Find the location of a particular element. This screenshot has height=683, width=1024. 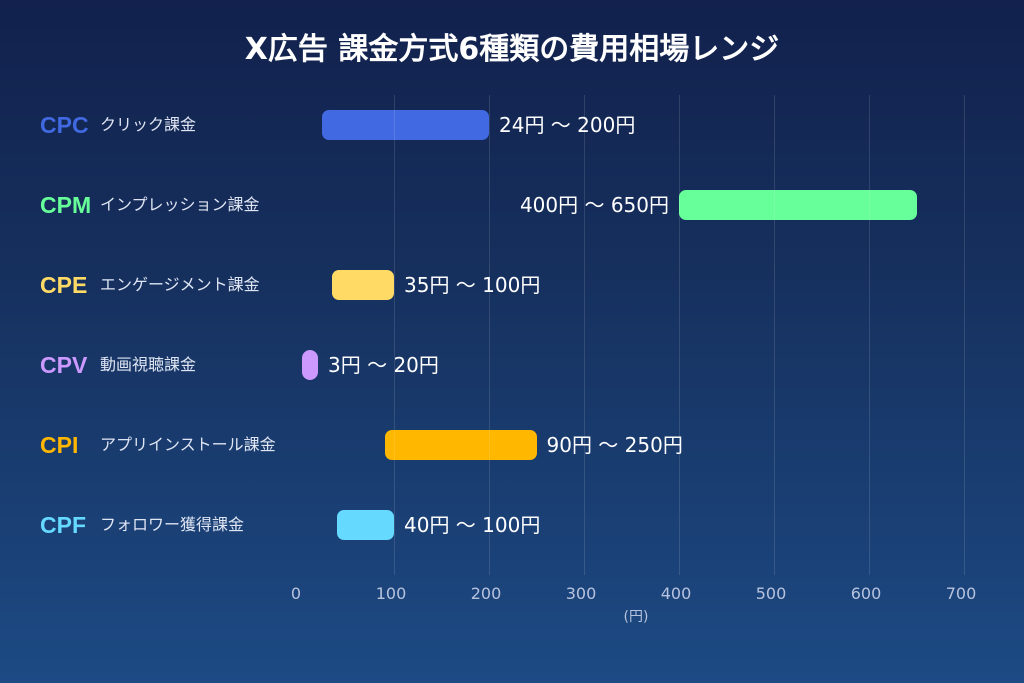

x-axis-unit: (円) is located at coordinates (636, 617).